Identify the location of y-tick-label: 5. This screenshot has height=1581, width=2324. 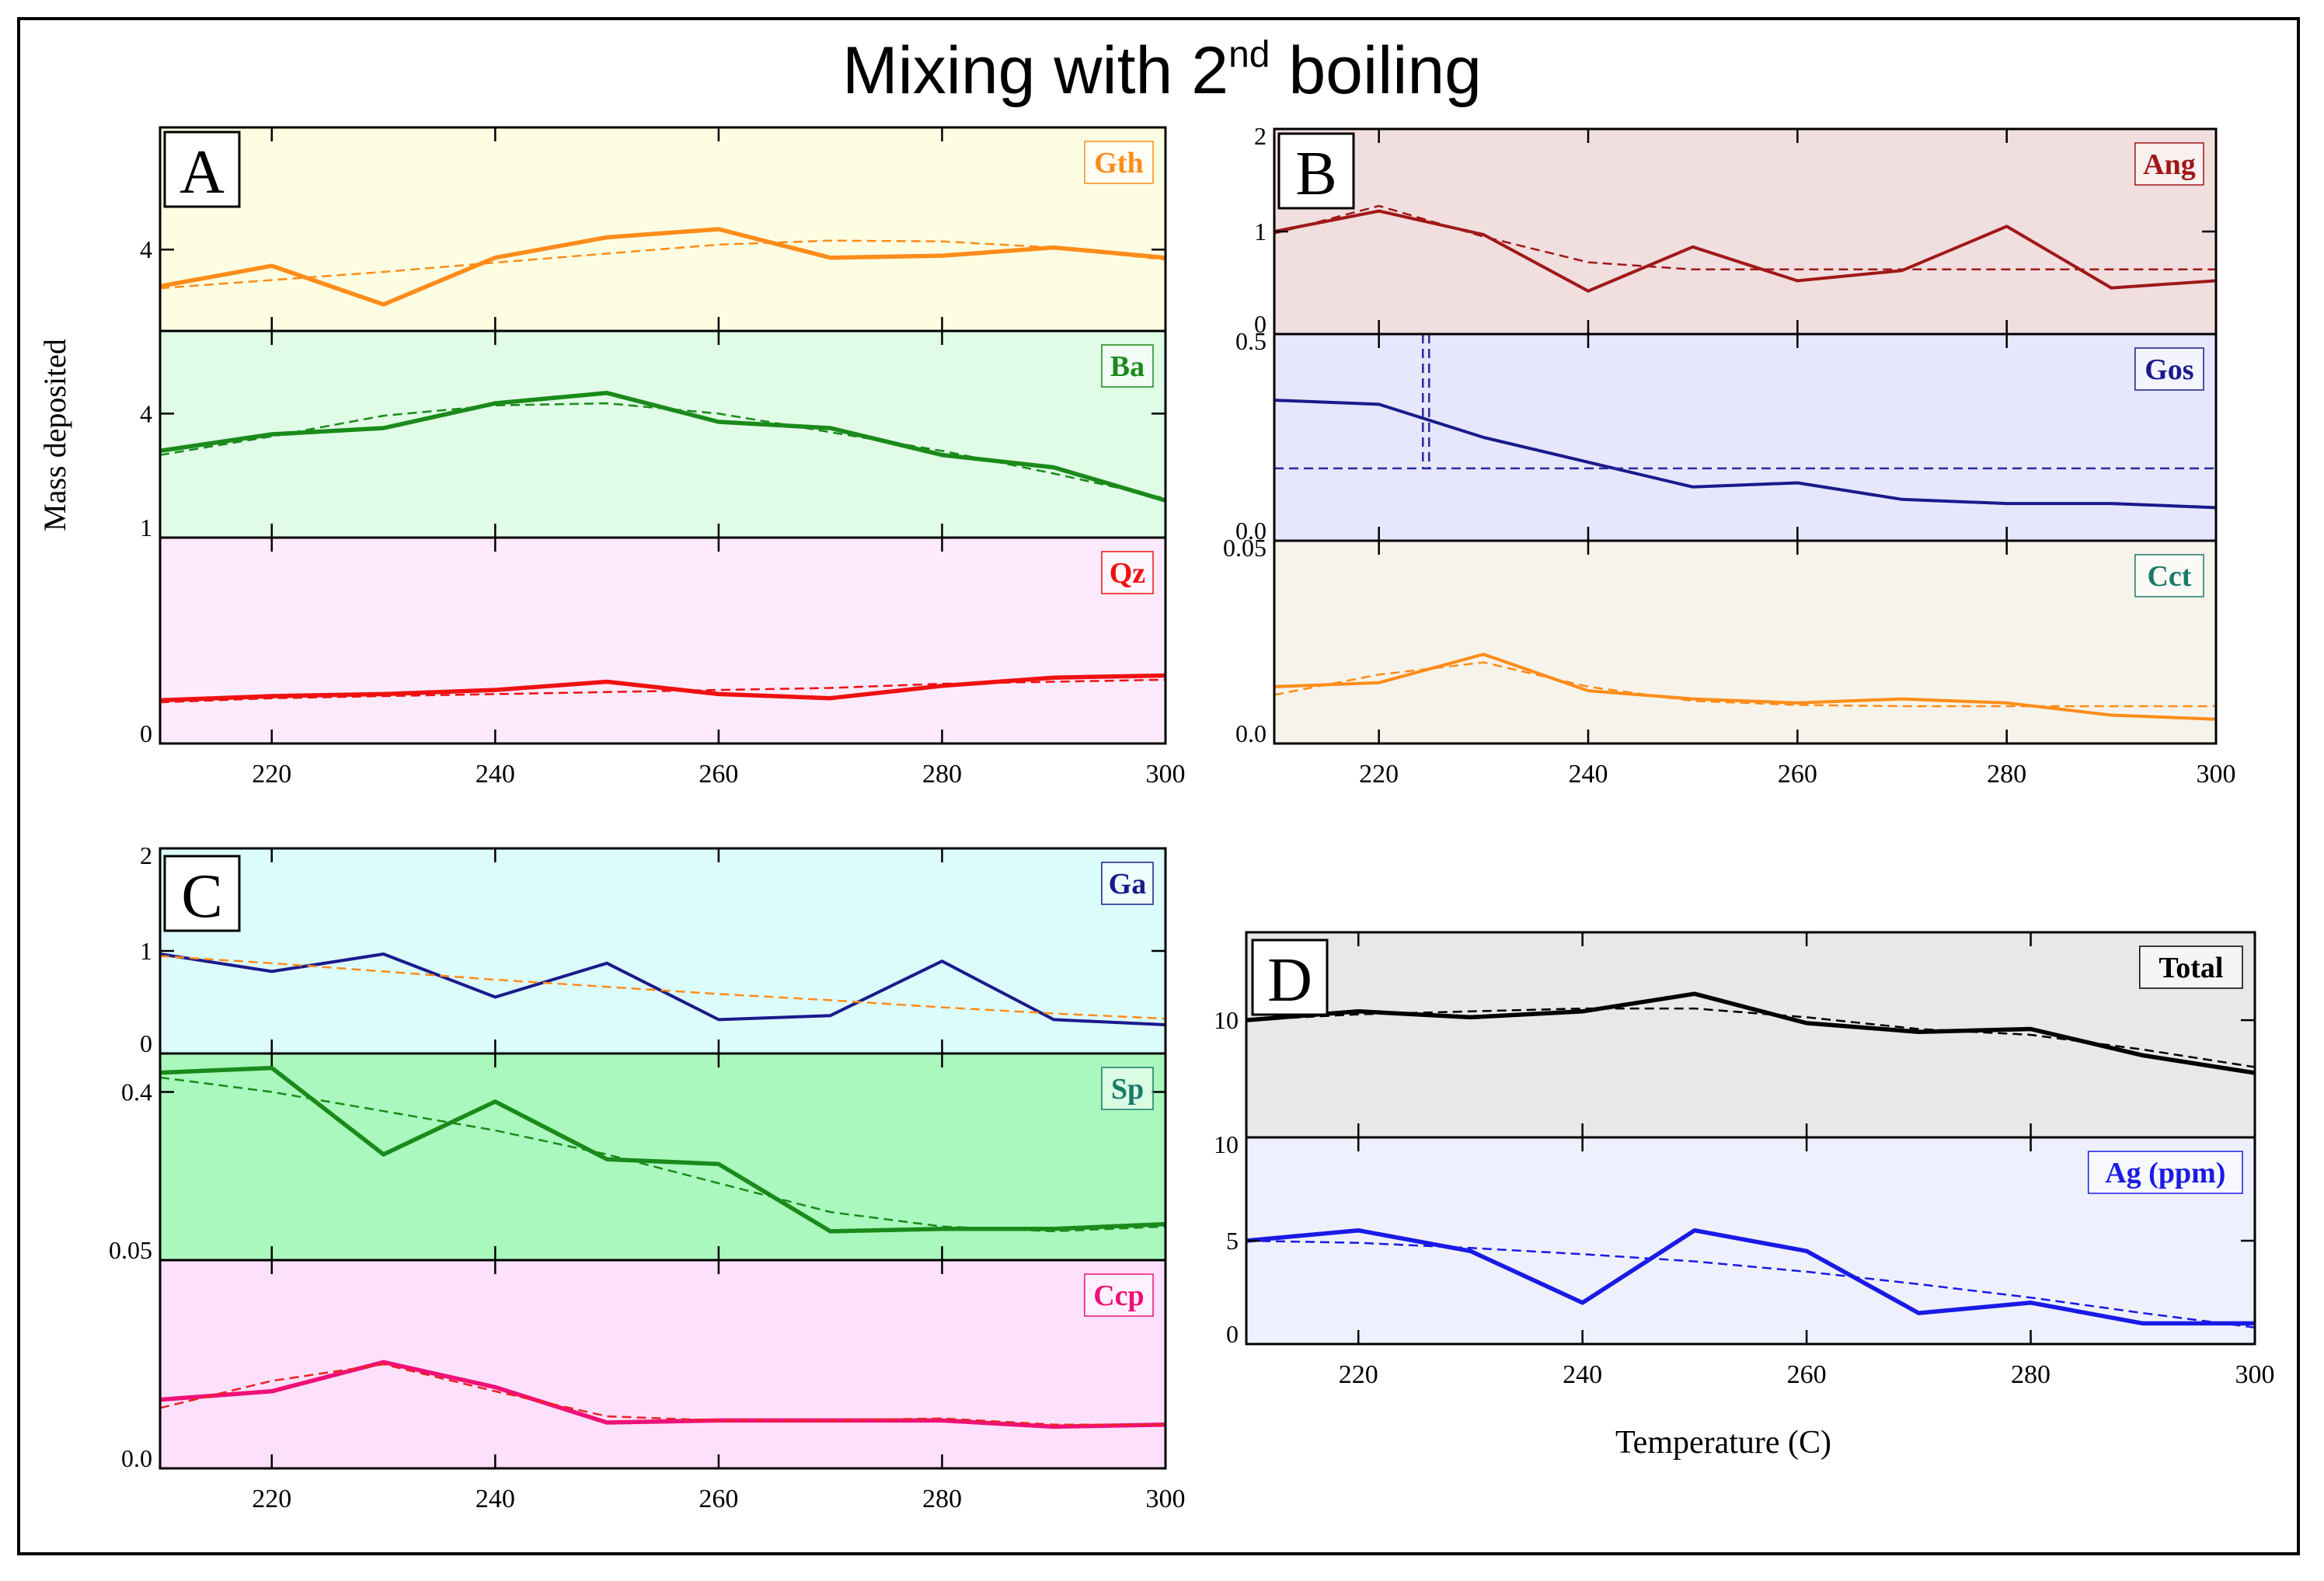
(1233, 1241).